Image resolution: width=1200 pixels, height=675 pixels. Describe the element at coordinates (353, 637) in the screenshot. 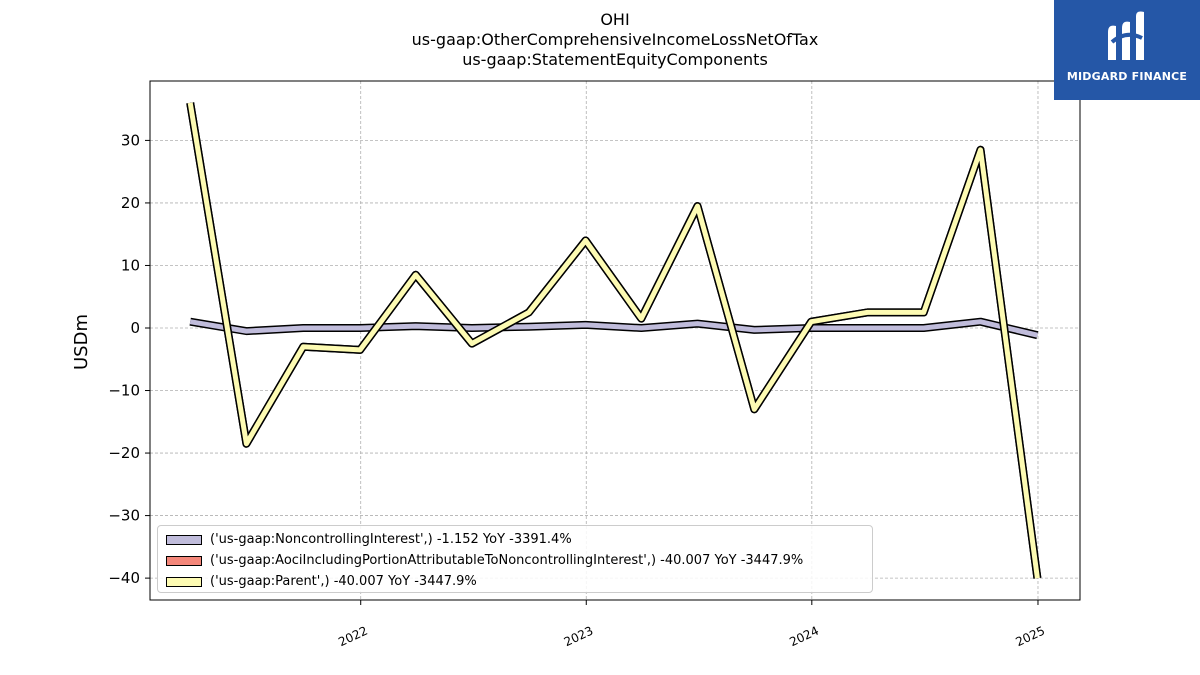

I see `x-tick-label: 2022` at that location.